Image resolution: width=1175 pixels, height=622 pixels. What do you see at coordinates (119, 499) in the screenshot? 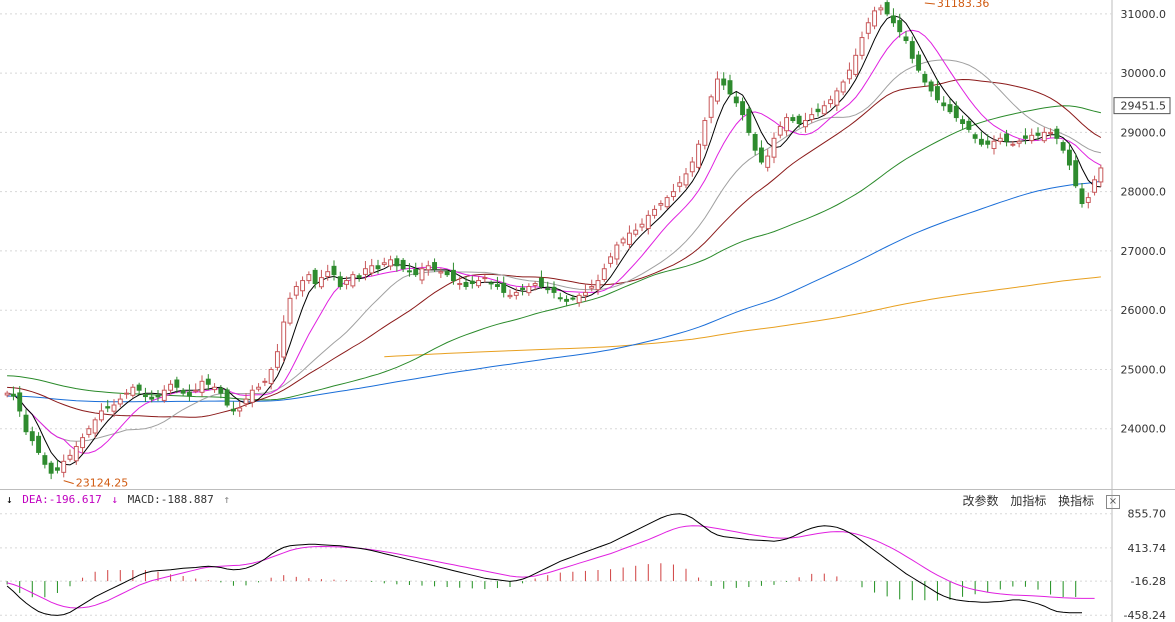
I see `indicator-values: ↓ DEA:-196.617 ↓ MACD:-188.887 ↑` at bounding box center [119, 499].